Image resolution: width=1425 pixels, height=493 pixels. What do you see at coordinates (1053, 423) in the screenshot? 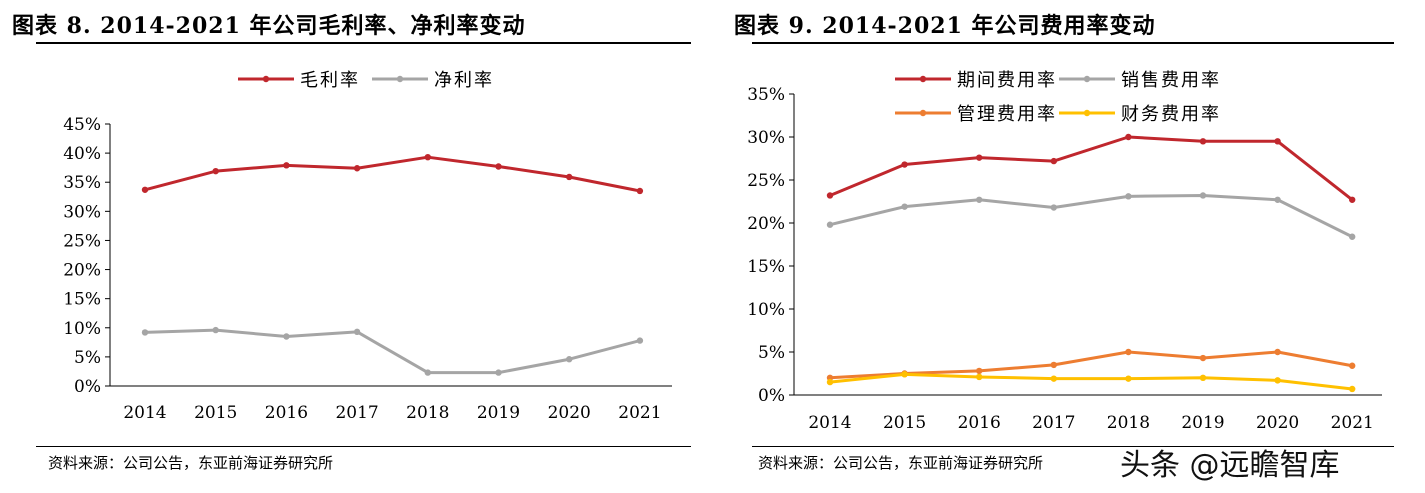
I see `x-tick-label: 2017` at bounding box center [1053, 423].